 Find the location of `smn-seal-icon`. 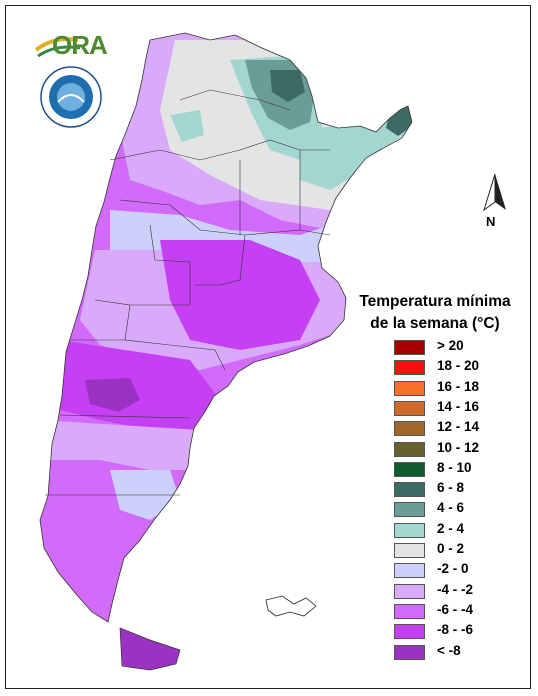

smn-seal-icon is located at coordinates (71, 97).